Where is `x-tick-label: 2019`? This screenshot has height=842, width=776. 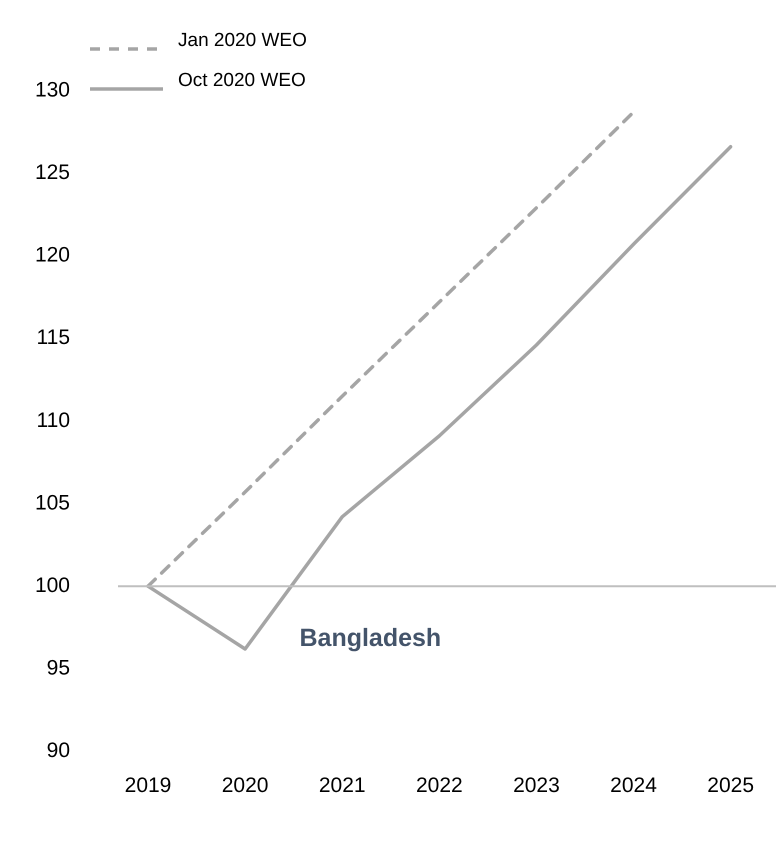 x-tick-label: 2019 is located at coordinates (148, 785).